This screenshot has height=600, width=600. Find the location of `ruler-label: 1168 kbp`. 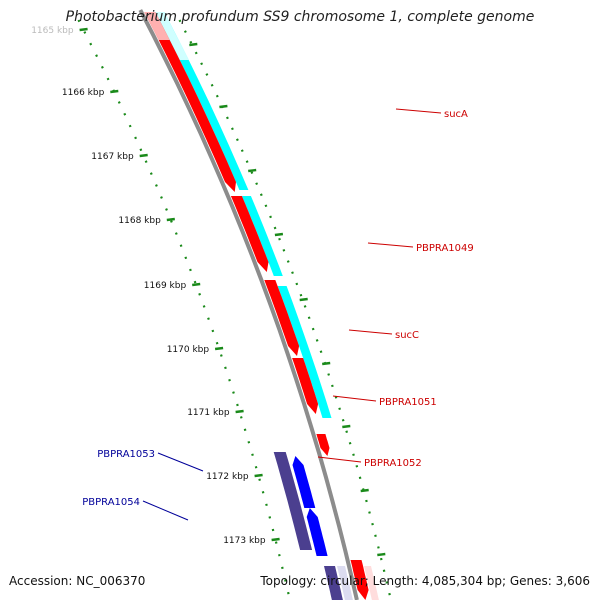

ruler-label: 1168 kbp is located at coordinates (139, 221).